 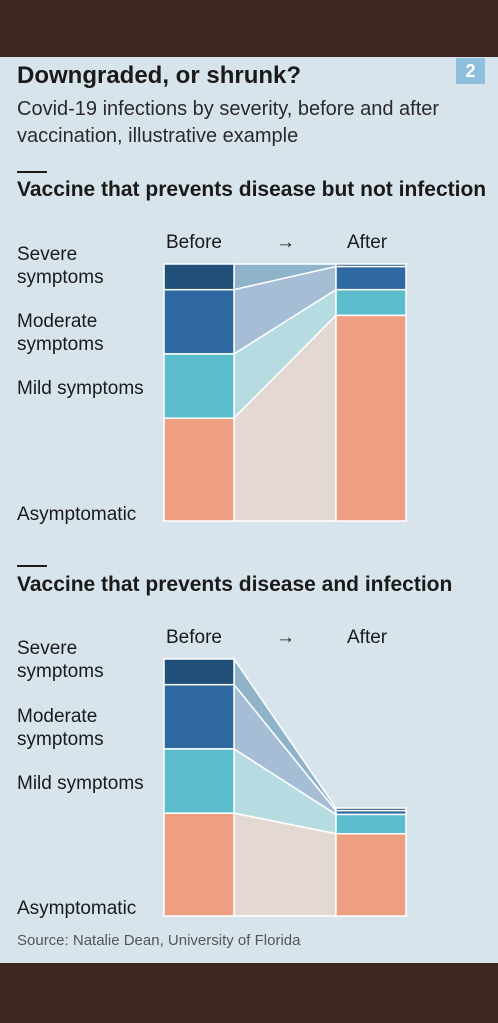 What do you see at coordinates (60, 660) in the screenshot?
I see `row-label-severe-2: Severe symptoms` at bounding box center [60, 660].